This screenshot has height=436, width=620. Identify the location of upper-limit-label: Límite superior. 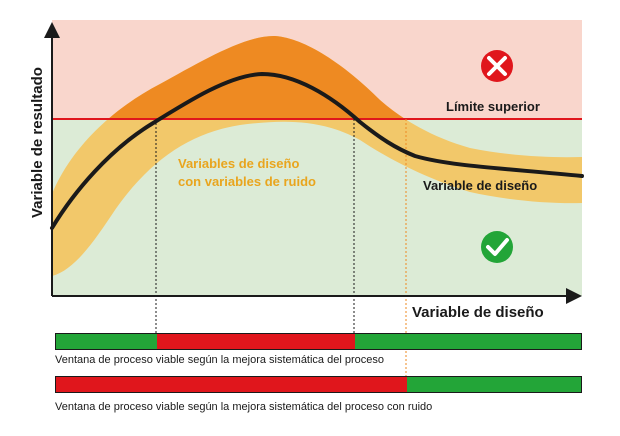
(493, 106).